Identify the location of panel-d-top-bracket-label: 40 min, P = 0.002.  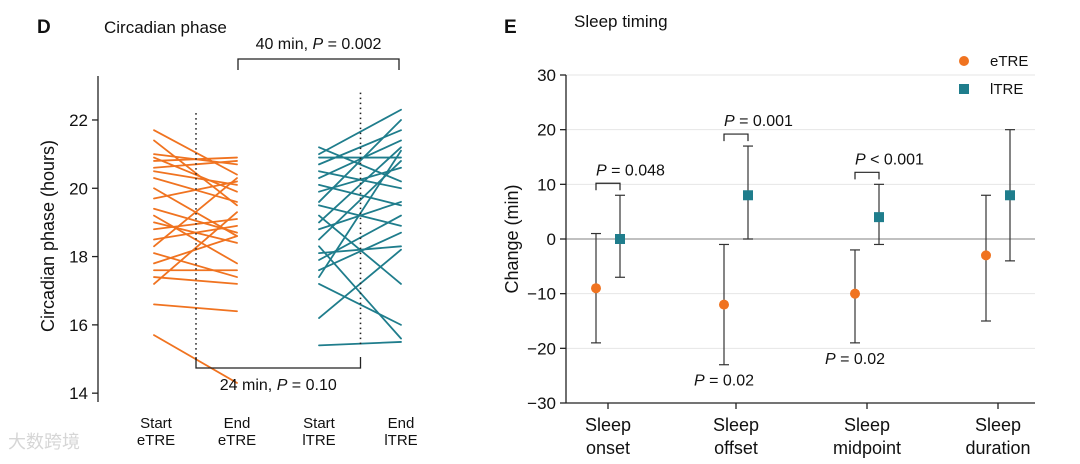
(319, 44).